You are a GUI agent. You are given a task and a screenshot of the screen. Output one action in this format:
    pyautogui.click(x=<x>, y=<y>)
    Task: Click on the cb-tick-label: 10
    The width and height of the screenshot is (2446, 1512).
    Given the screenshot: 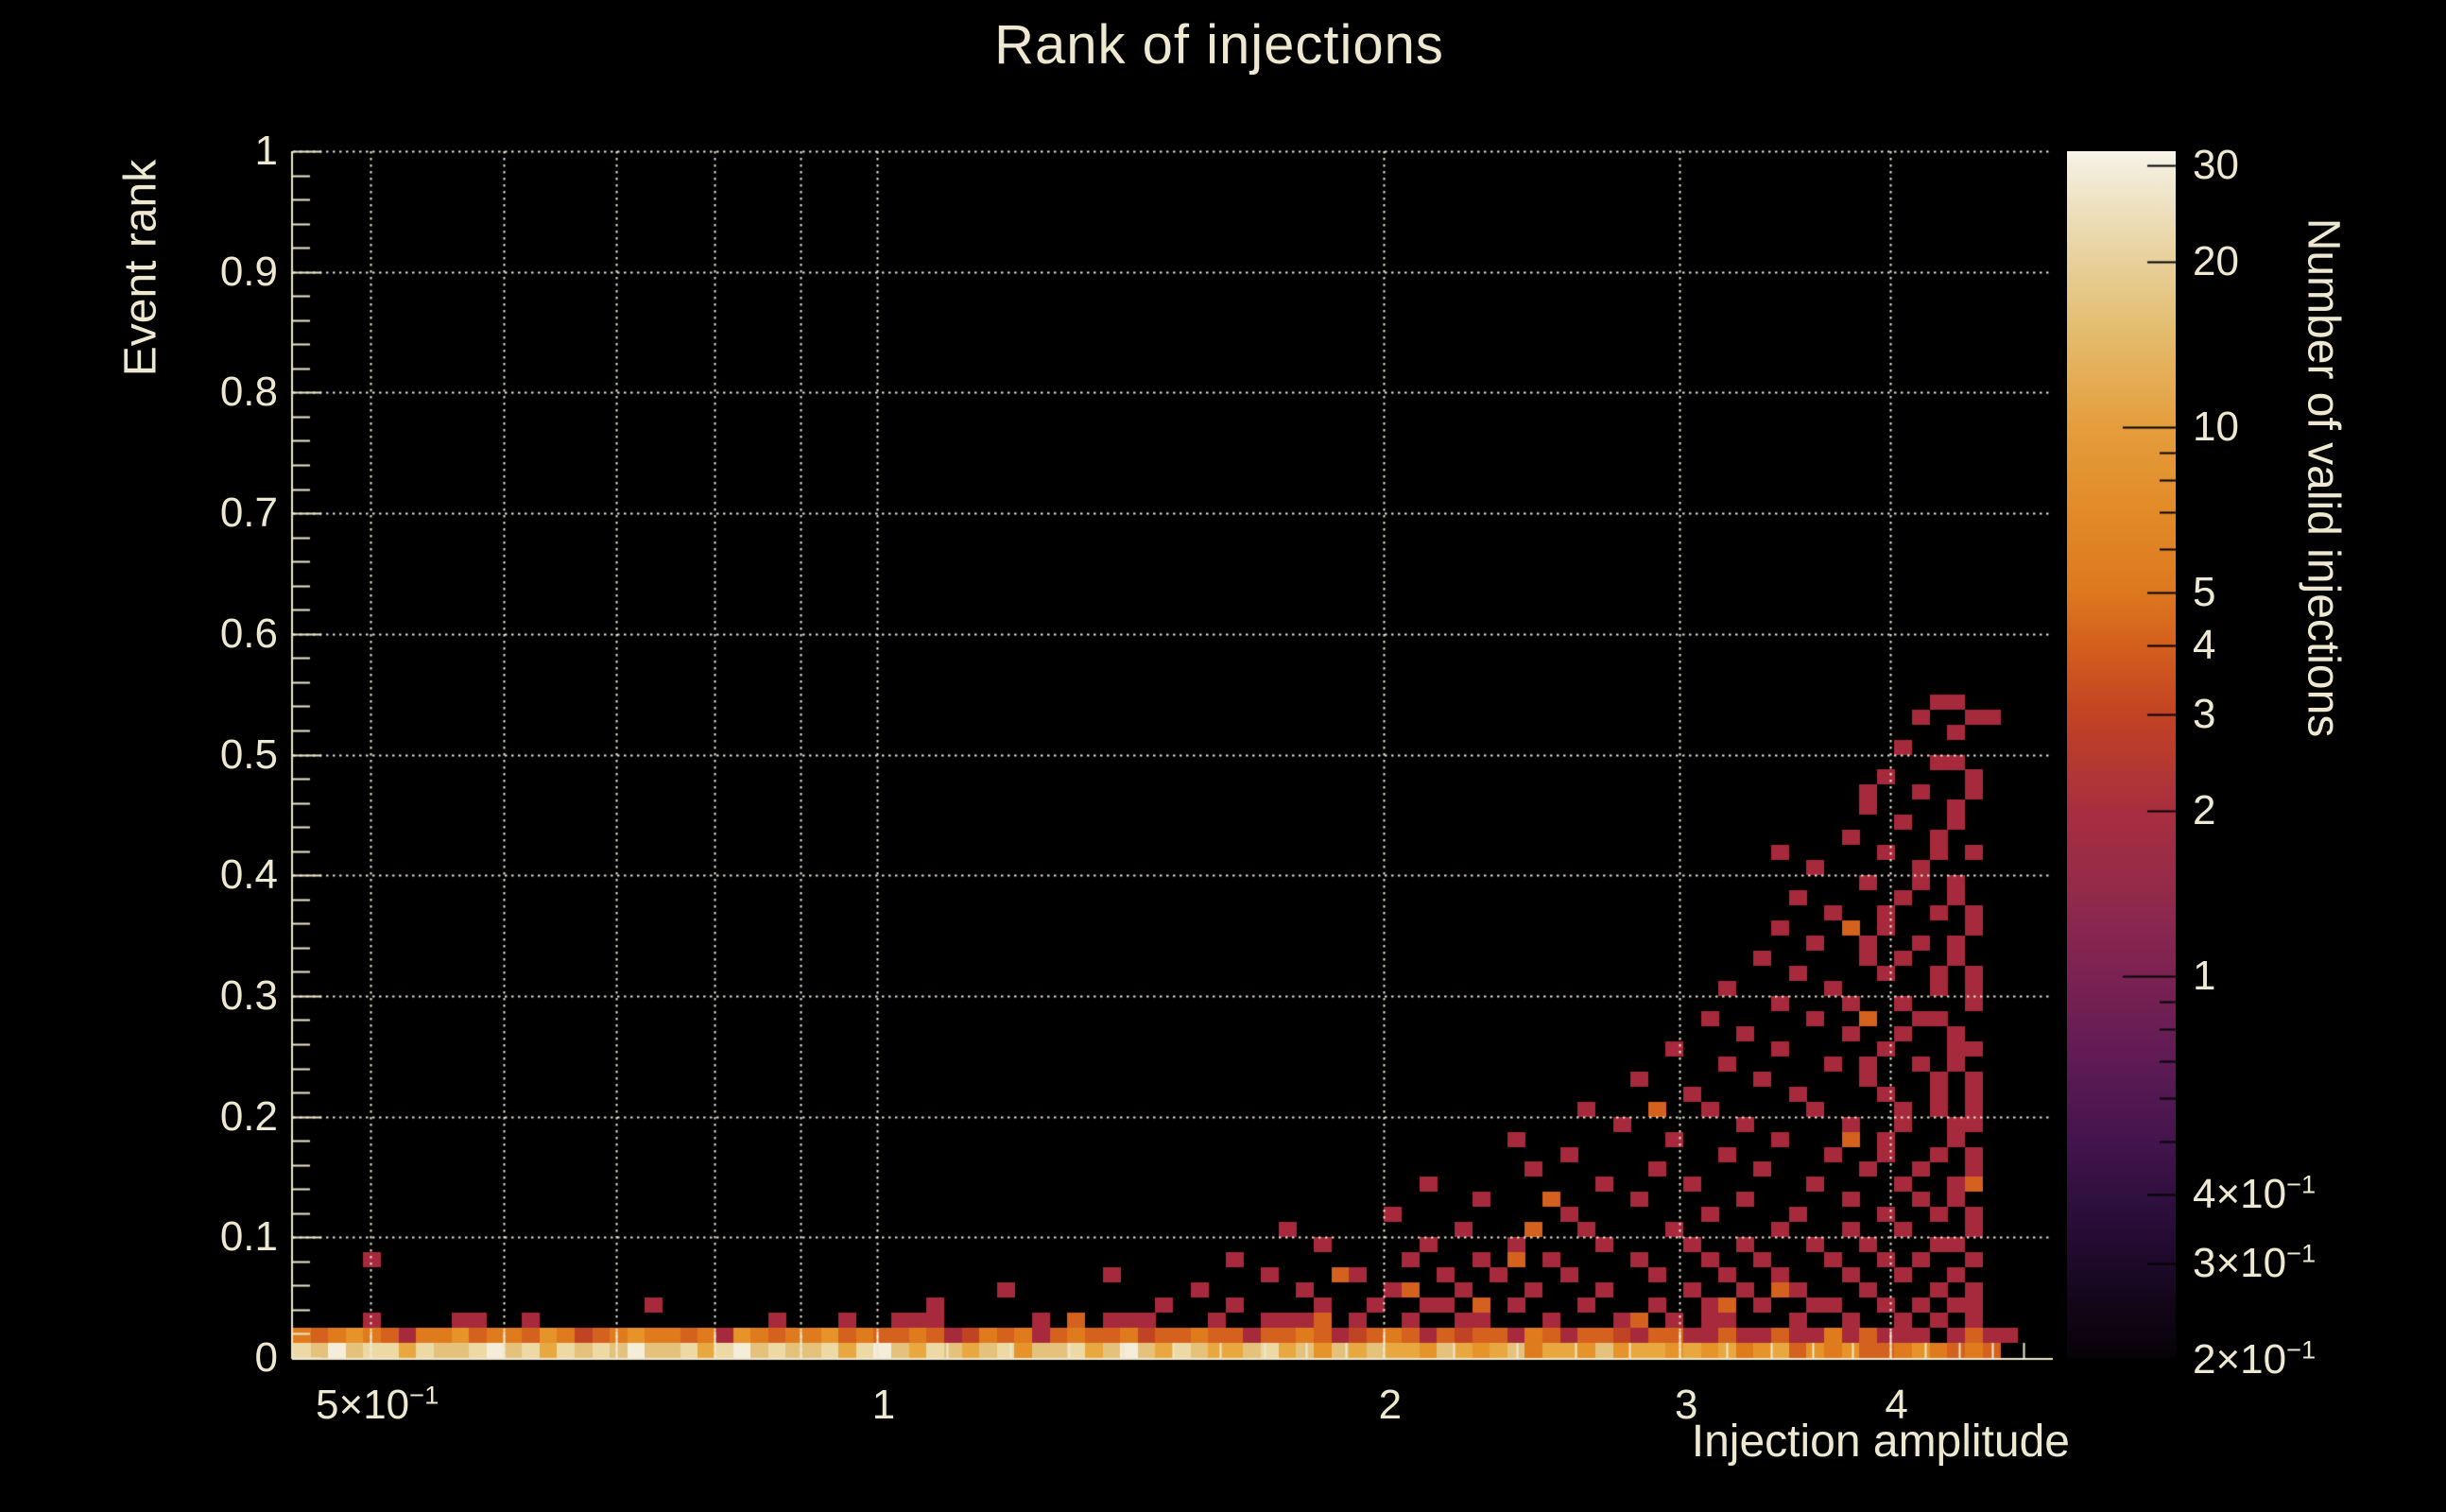 What is the action you would take?
    pyautogui.click(x=2216, y=427)
    